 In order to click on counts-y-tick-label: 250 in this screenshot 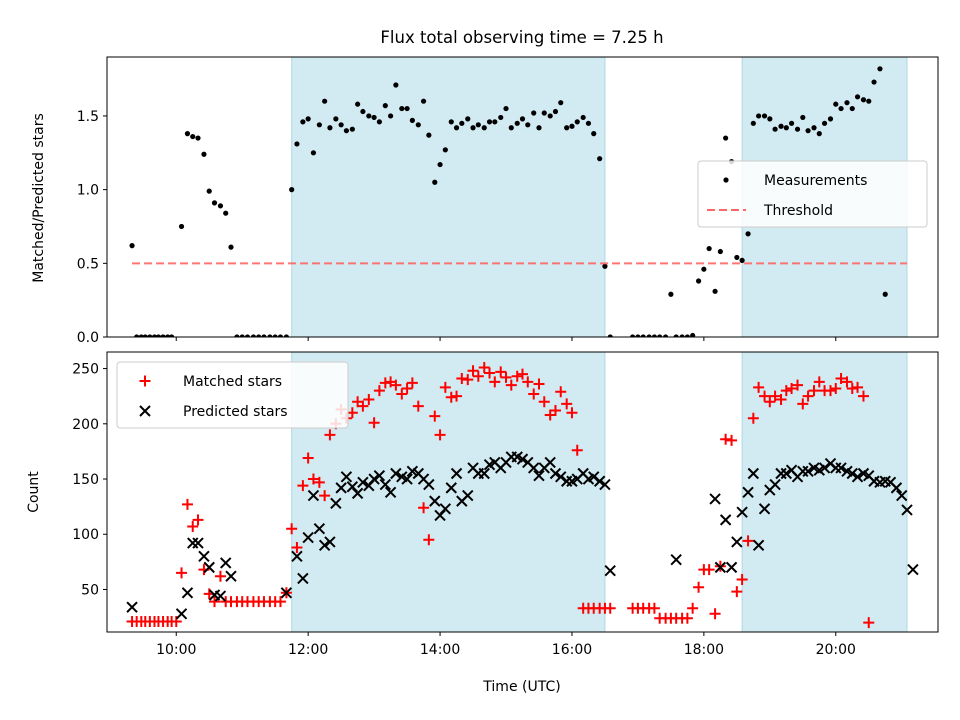, I will do `click(85, 370)`.